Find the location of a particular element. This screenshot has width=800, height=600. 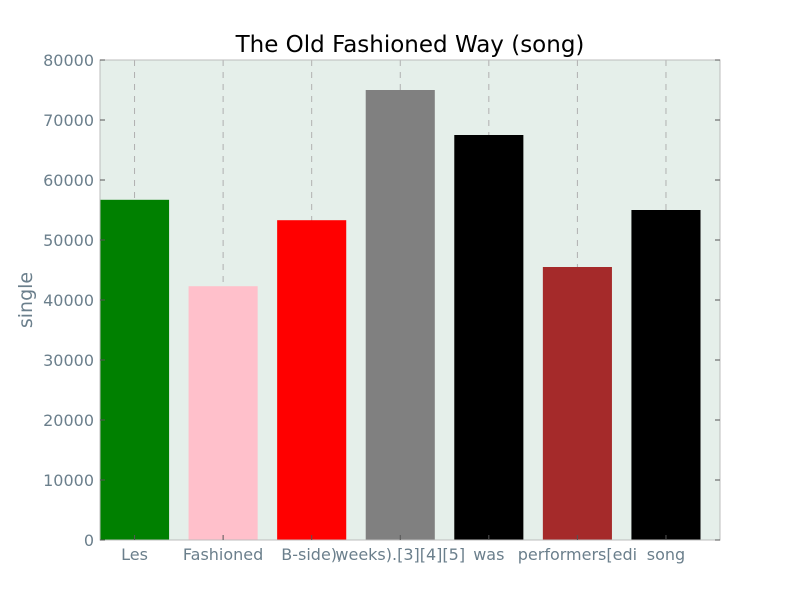

x-tick-label: Fashioned is located at coordinates (223, 554).